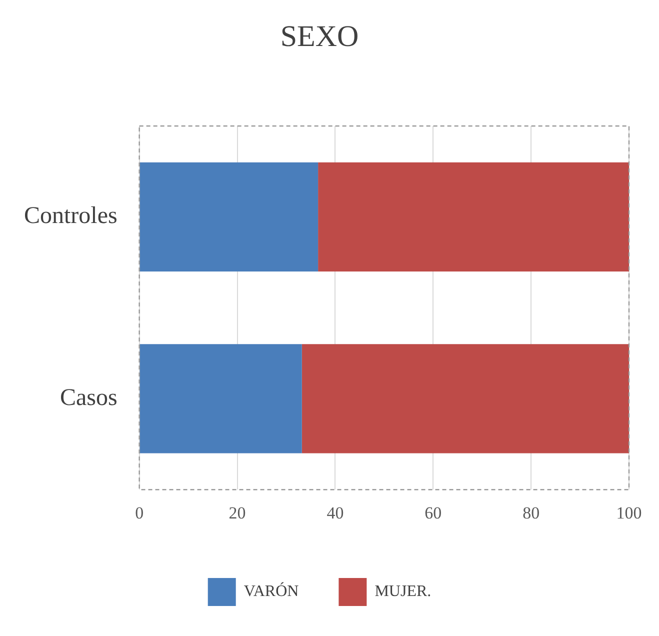  I want to click on y-tick-label: Controles, so click(71, 216).